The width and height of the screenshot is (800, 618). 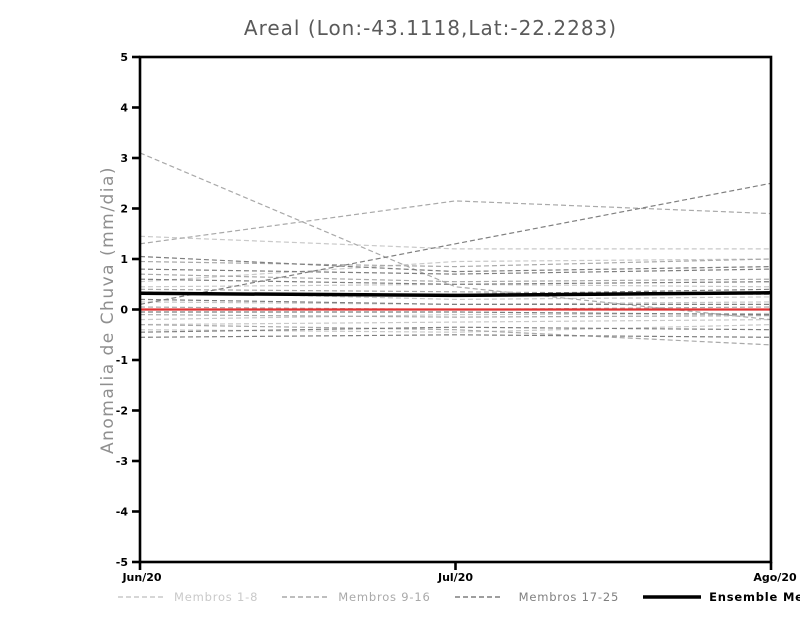 I want to click on legend-item-membros-9-16: Membros 9-16, so click(x=356, y=597).